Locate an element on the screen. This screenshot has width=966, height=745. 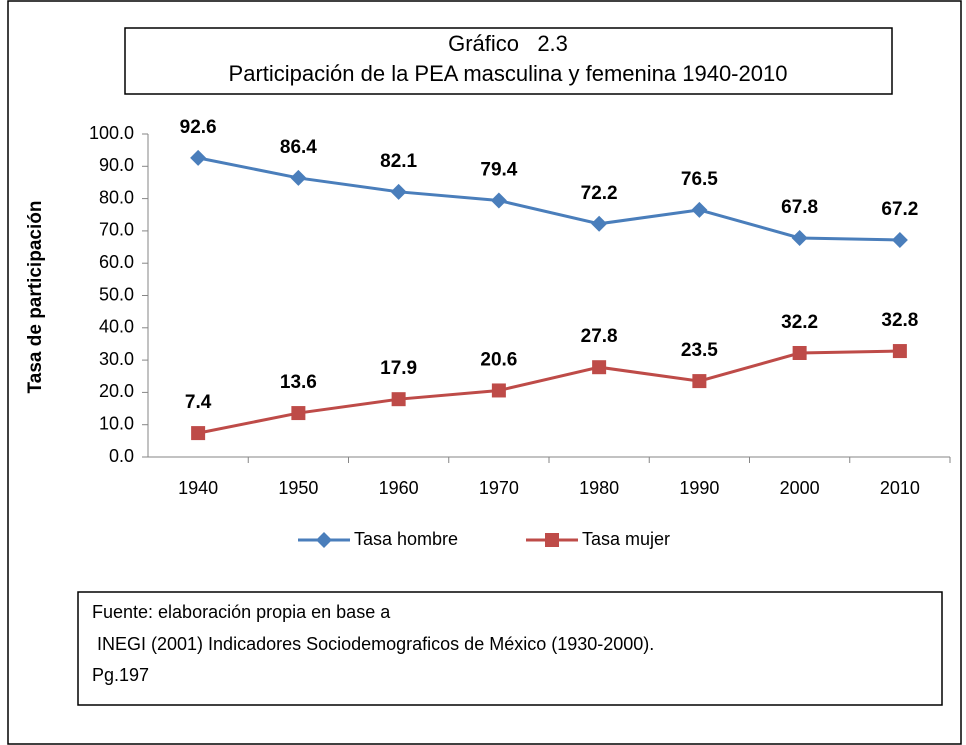
data-label: 32.8 is located at coordinates (899, 320).